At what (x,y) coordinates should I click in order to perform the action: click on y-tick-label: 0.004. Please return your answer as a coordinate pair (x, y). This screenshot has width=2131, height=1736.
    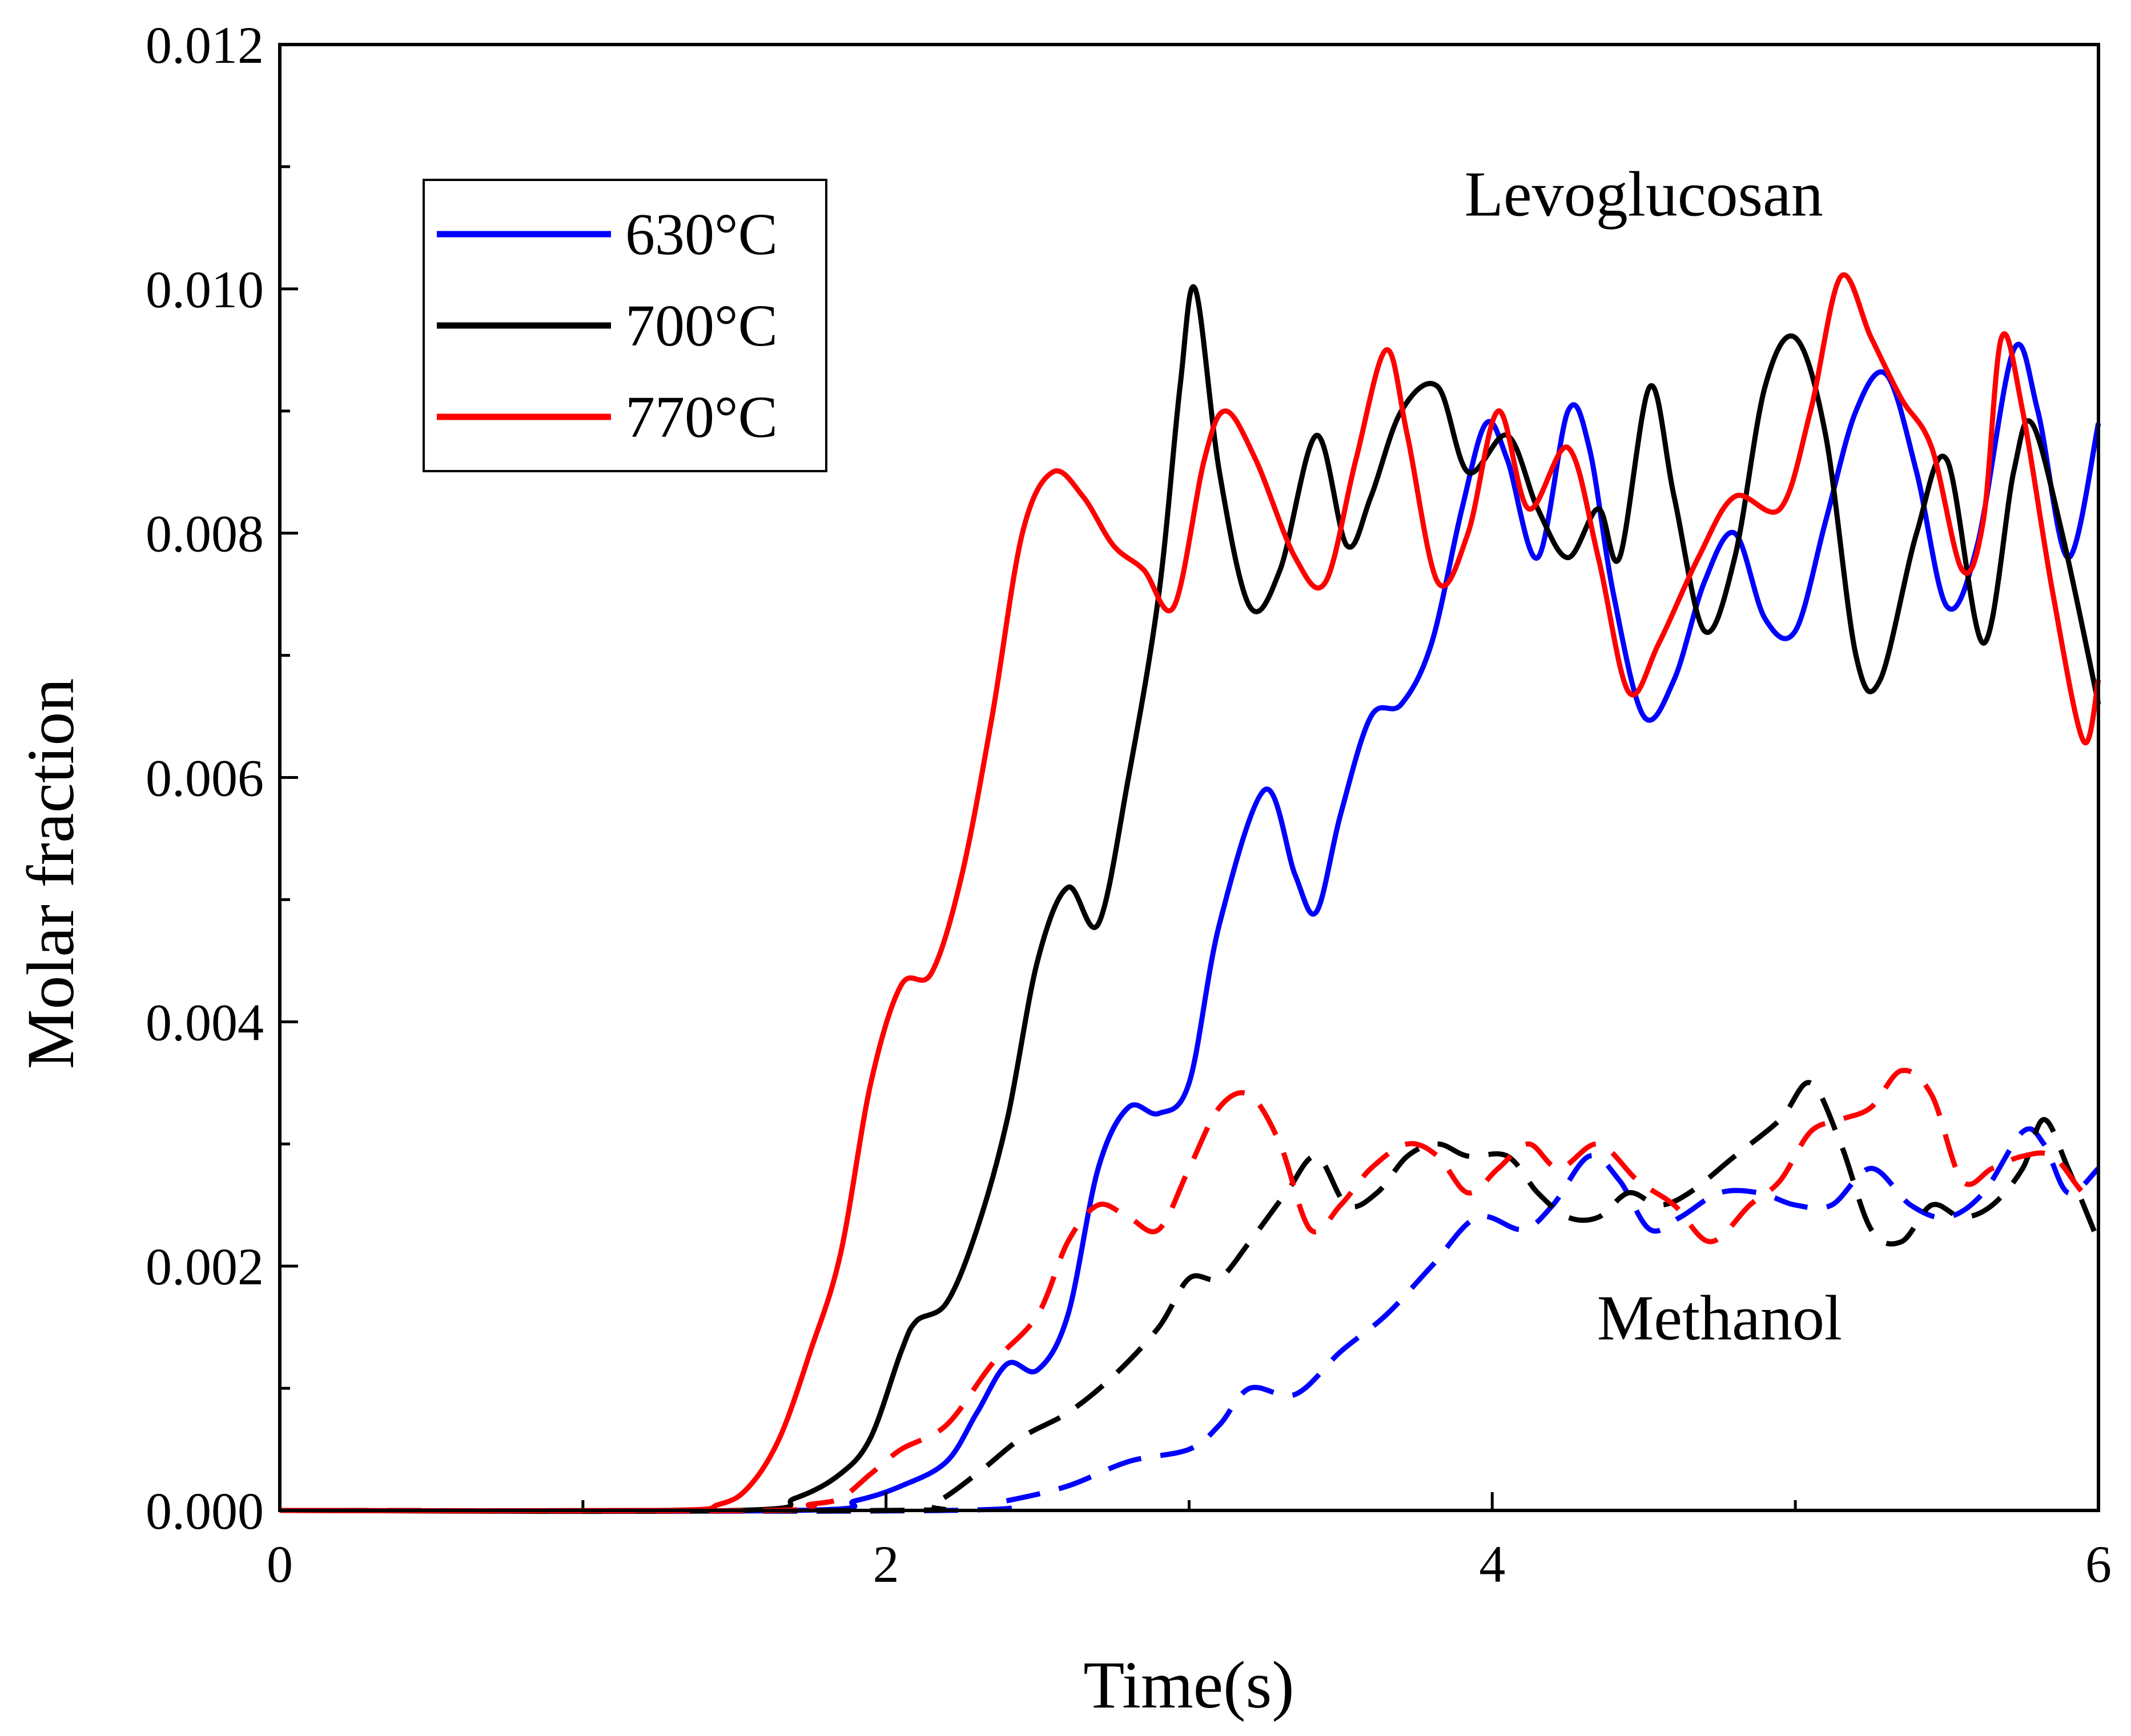
    Looking at the image, I should click on (205, 1022).